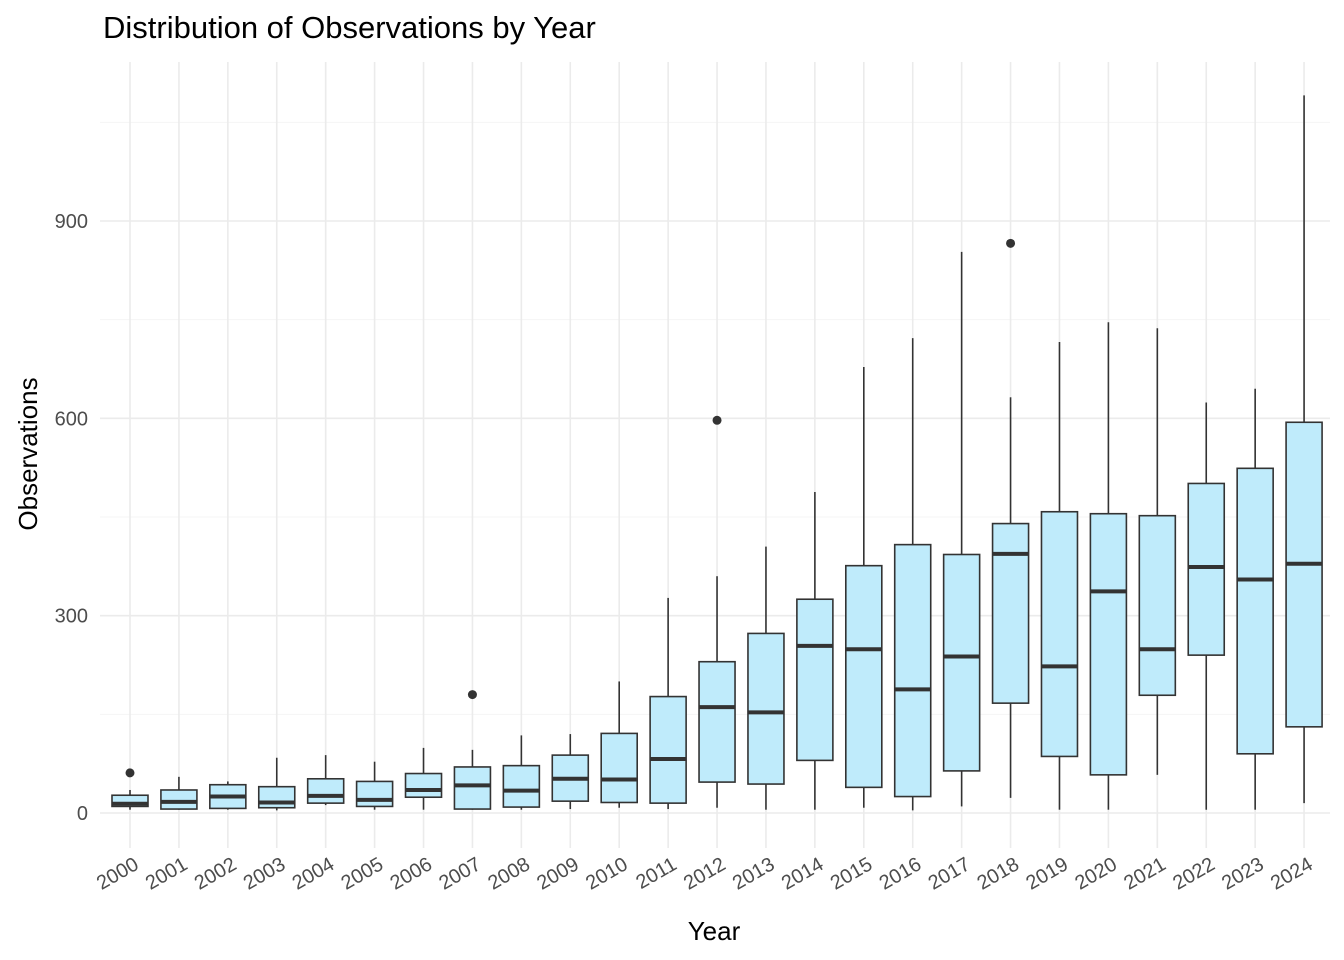 The width and height of the screenshot is (1344, 960). I want to click on x-tick-label: 2024, so click(1292, 873).